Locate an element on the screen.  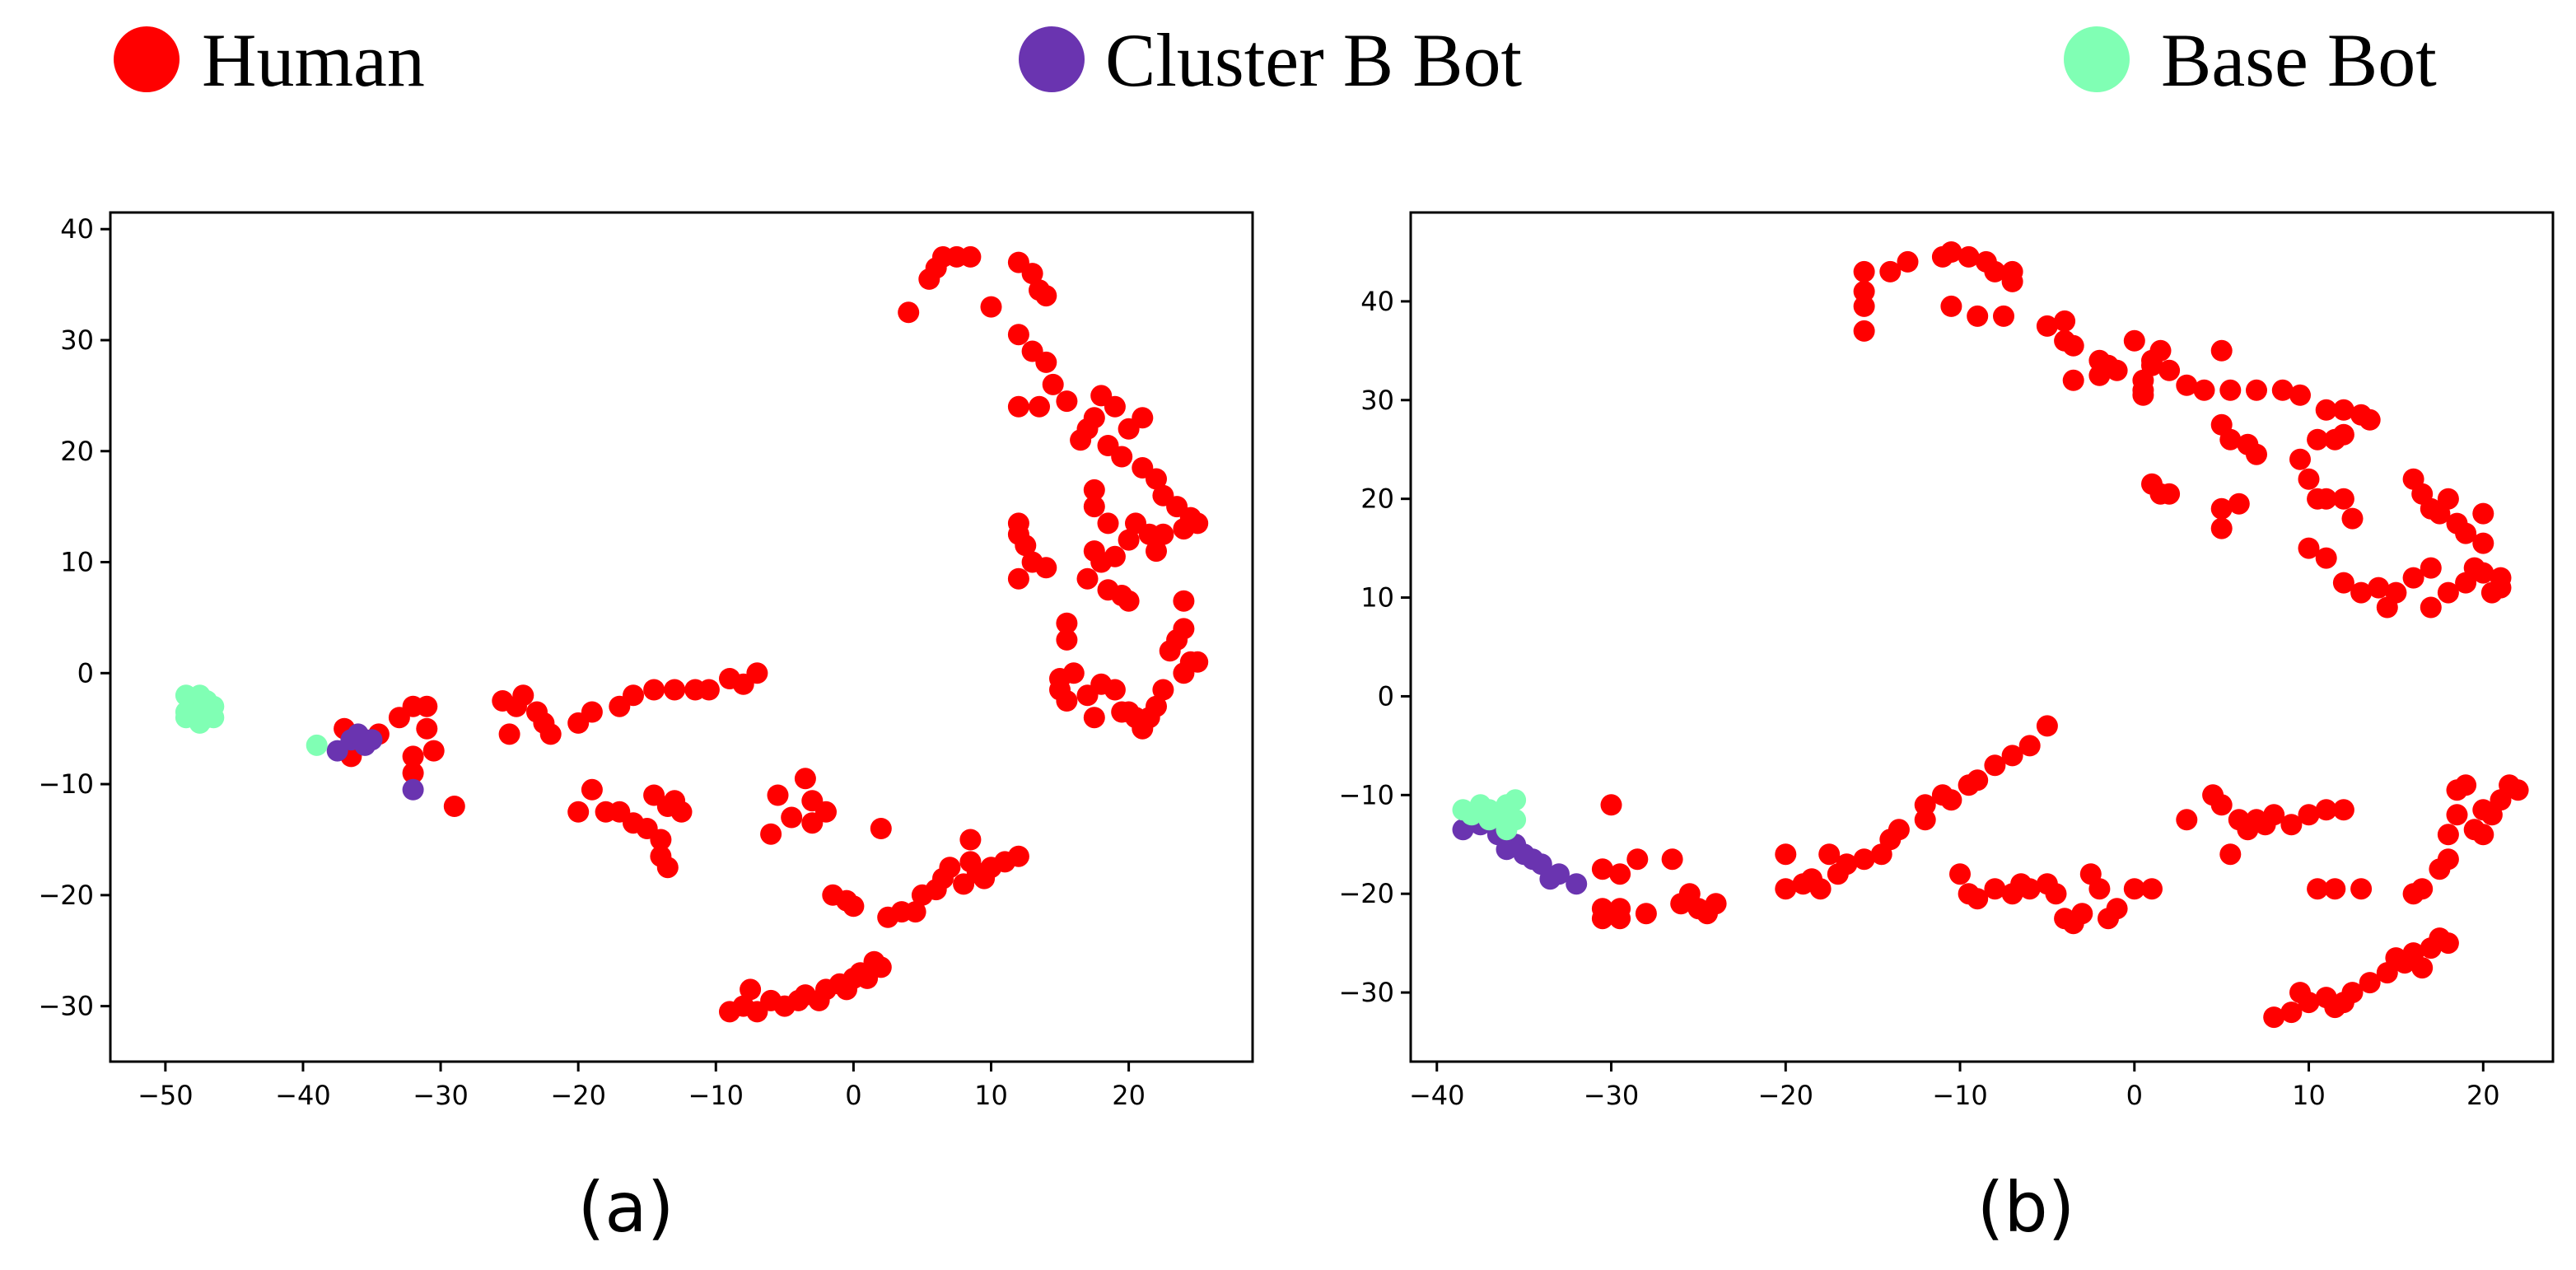
panel-caption: (a) is located at coordinates (625, 1207).